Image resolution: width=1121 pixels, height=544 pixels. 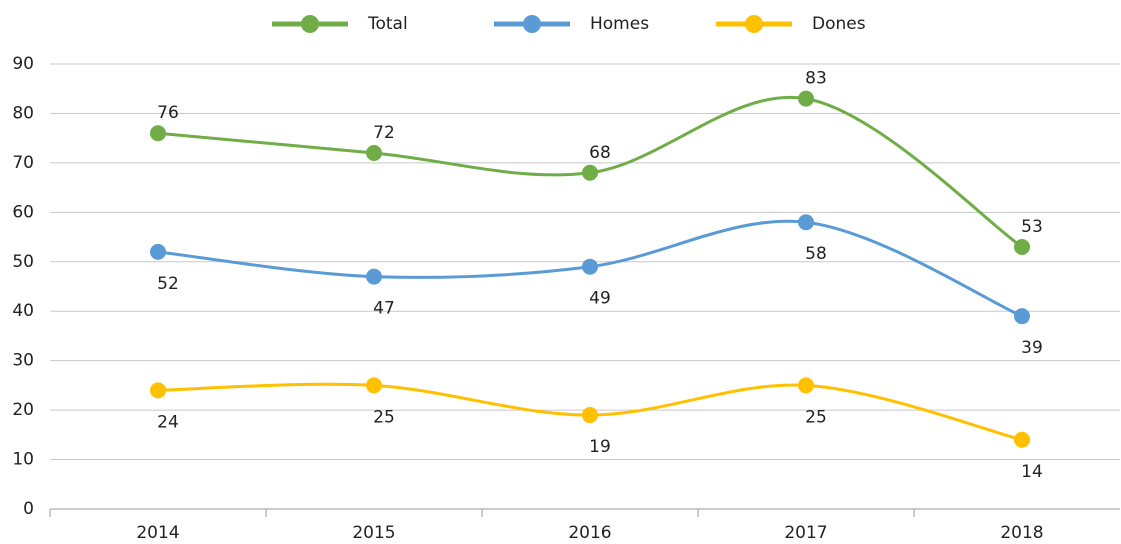 What do you see at coordinates (373, 533) in the screenshot?
I see `x-tick-label: 2015` at bounding box center [373, 533].